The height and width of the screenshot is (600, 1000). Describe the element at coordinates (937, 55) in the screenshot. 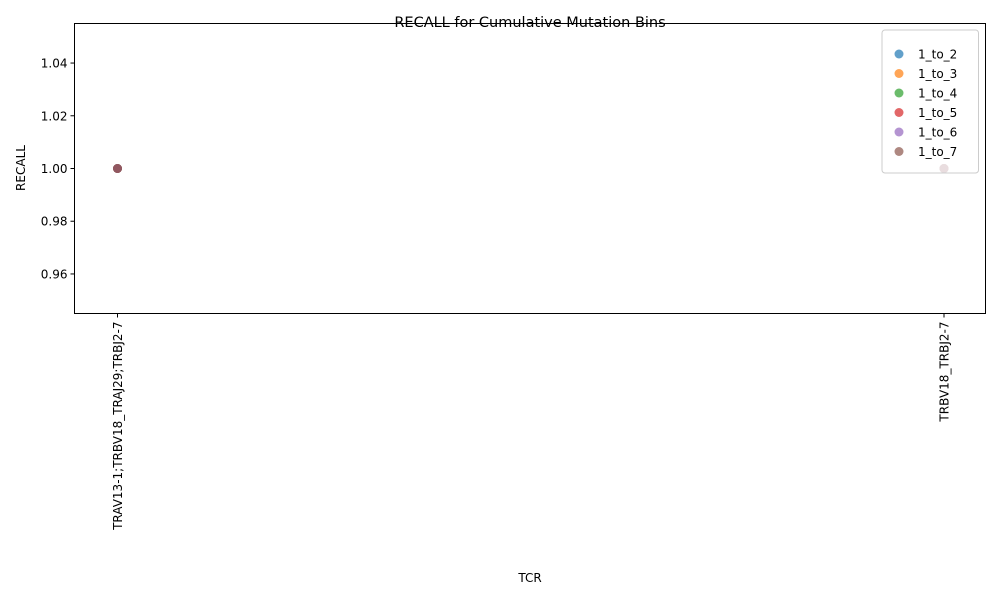

I see `legend-label: 1_to_2` at that location.